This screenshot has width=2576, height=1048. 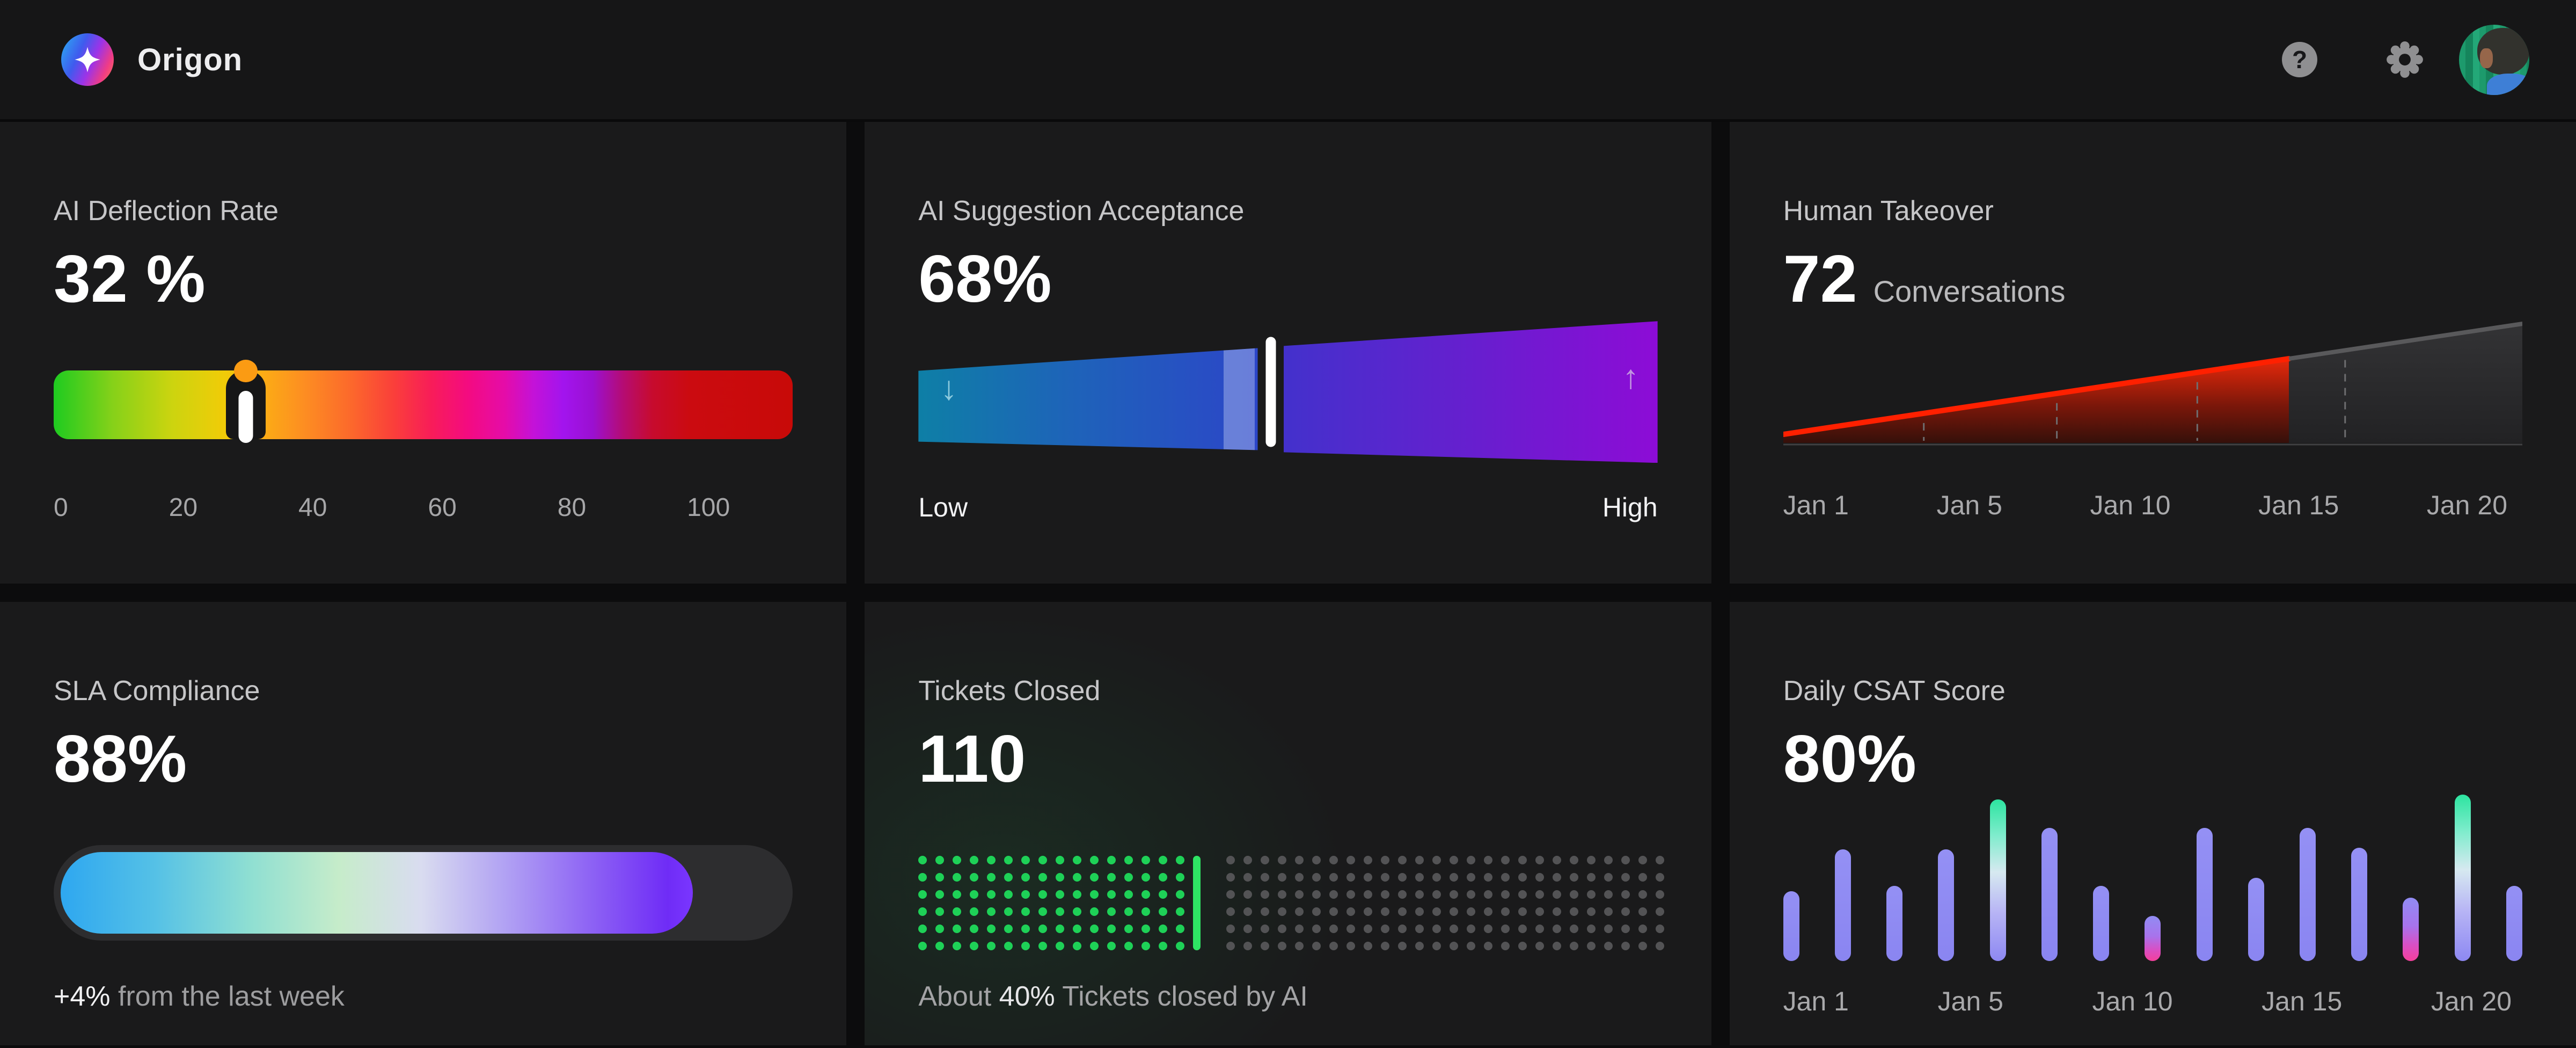 What do you see at coordinates (423, 401) in the screenshot?
I see `deflection-gradient-slider` at bounding box center [423, 401].